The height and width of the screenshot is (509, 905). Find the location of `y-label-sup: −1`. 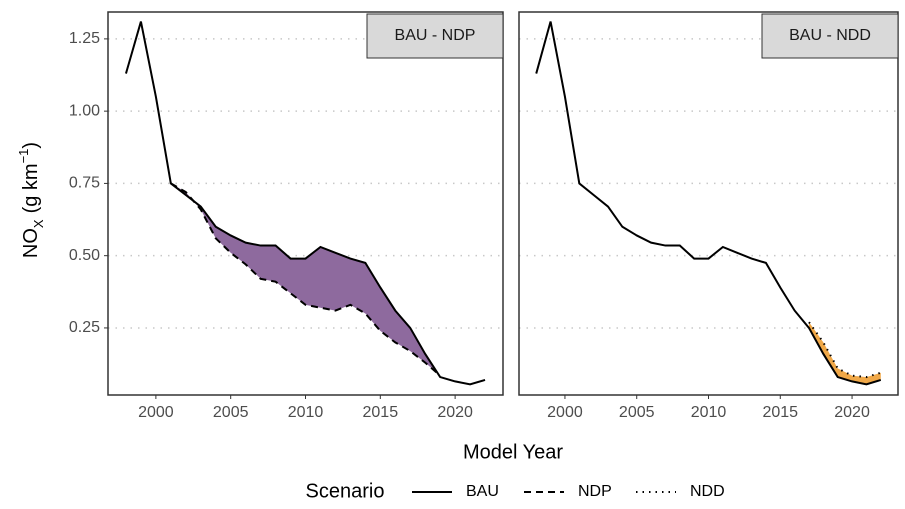

y-label-sup: −1 is located at coordinates (23, 156).